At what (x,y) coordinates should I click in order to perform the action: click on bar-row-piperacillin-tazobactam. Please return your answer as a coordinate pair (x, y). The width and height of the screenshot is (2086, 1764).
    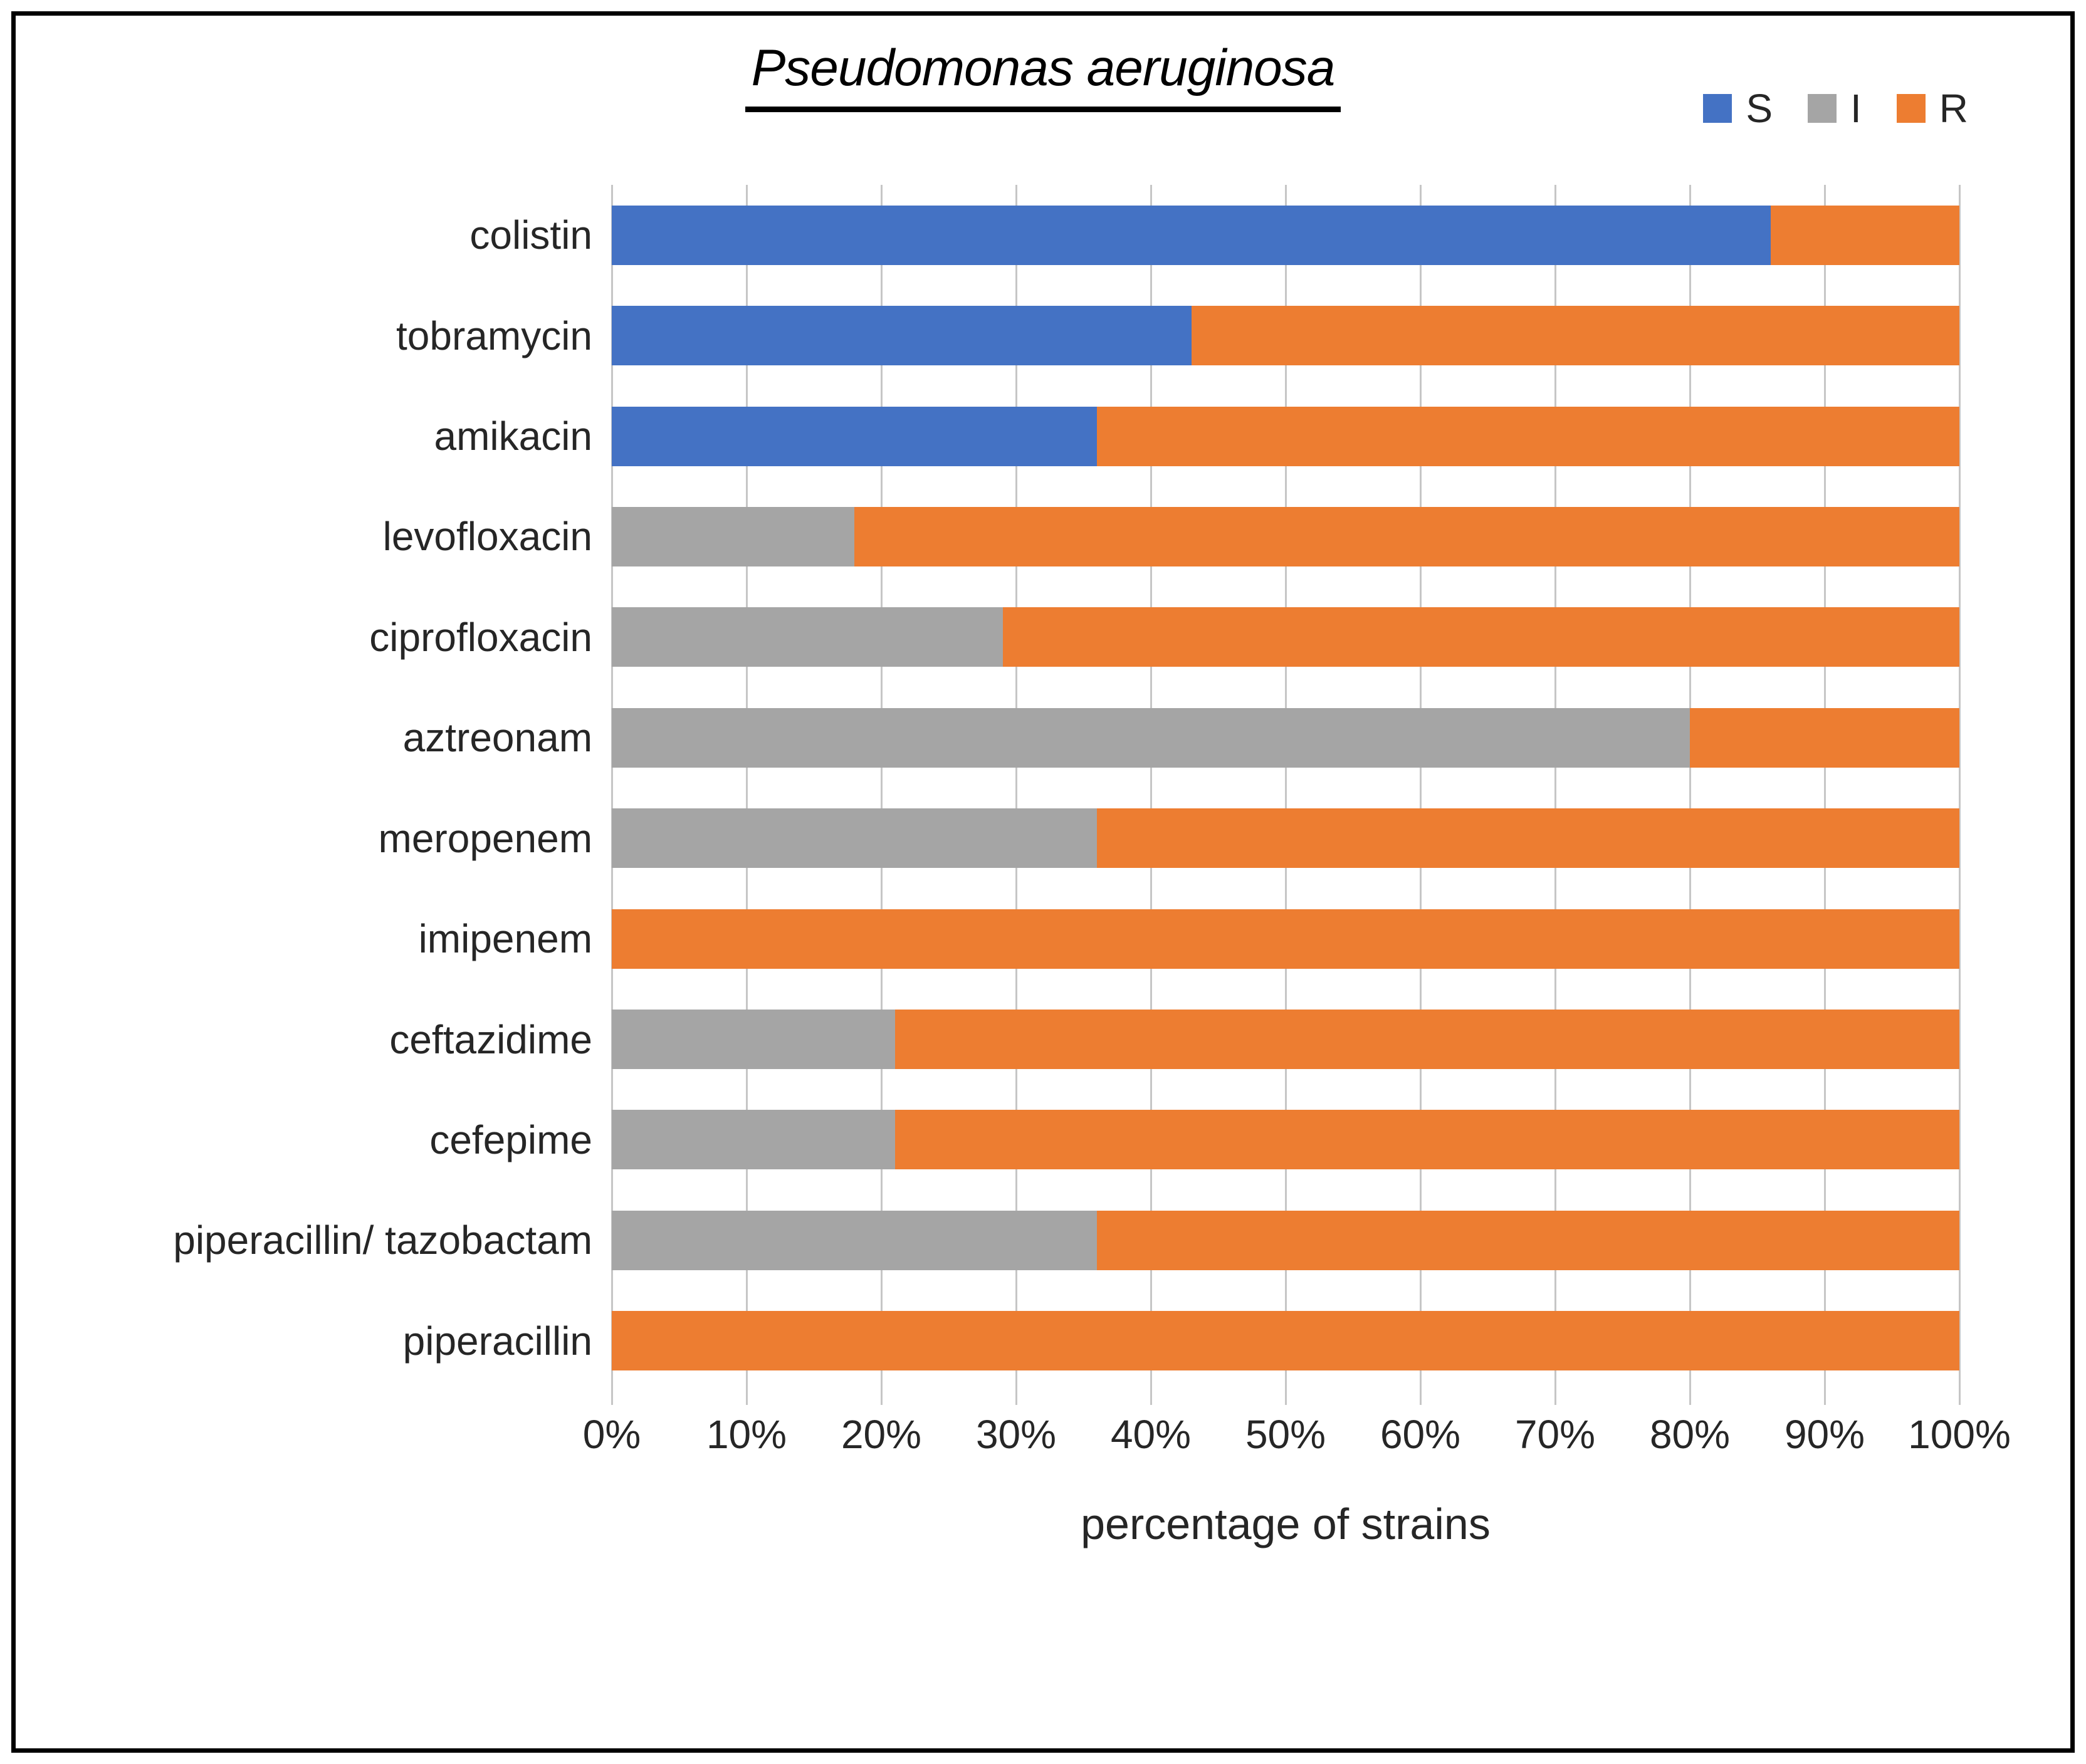
    Looking at the image, I should click on (1285, 1240).